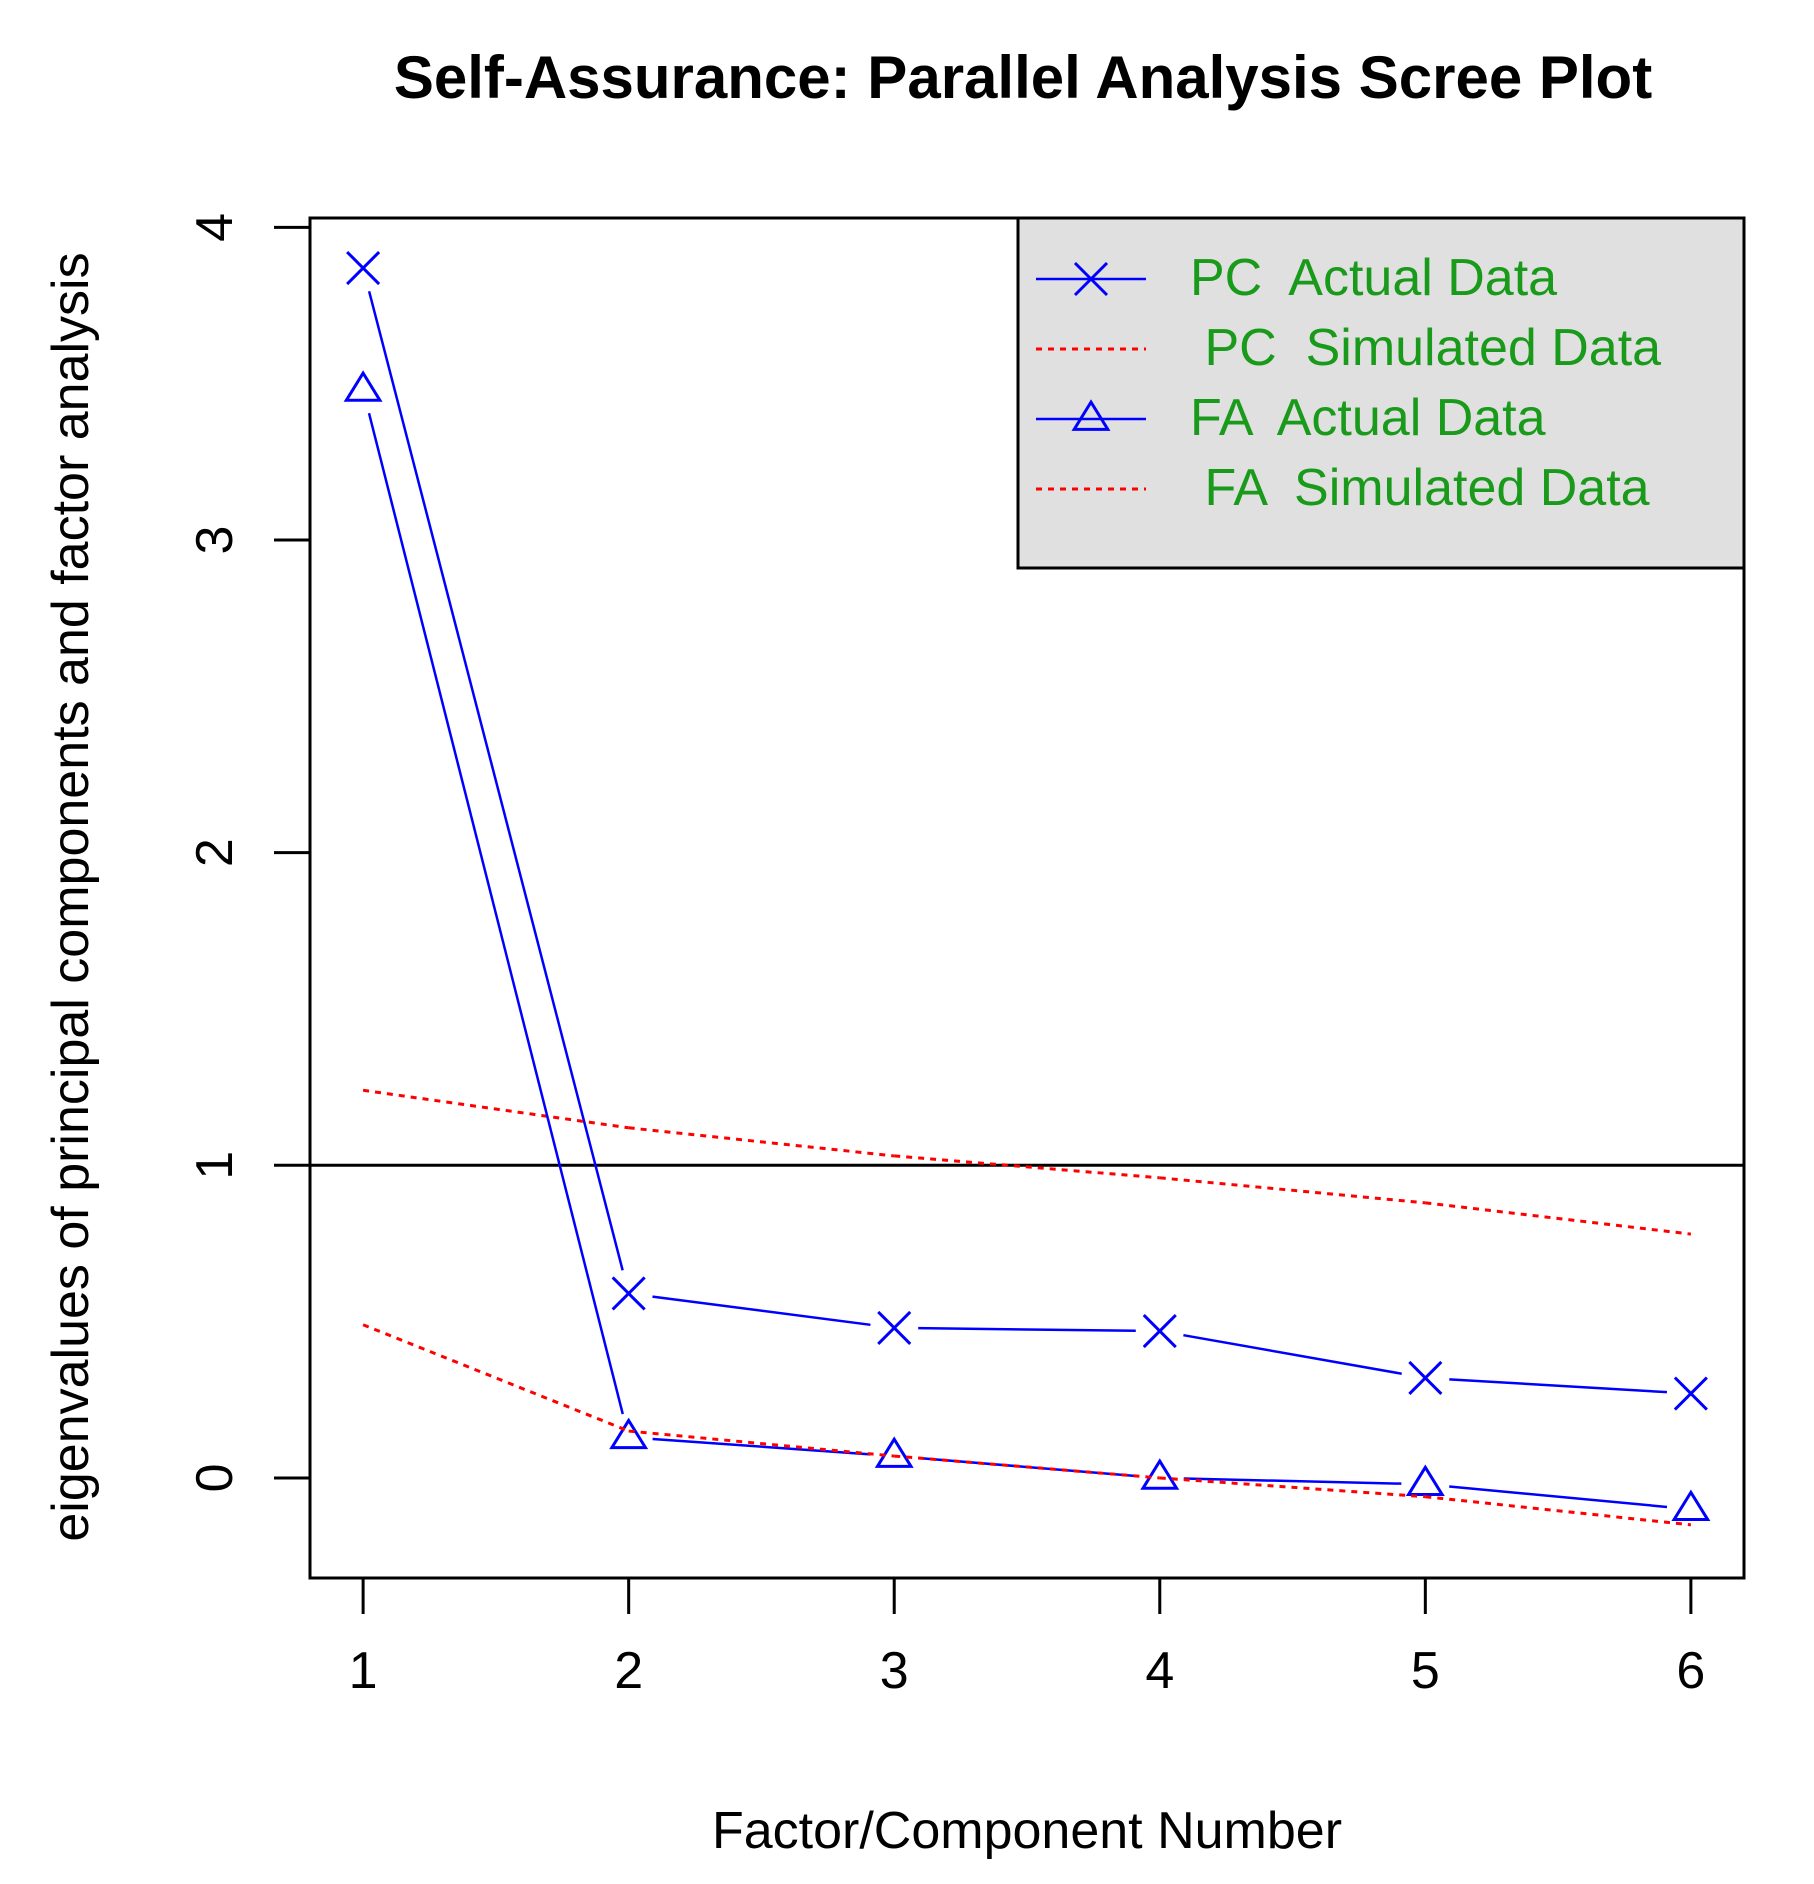 The height and width of the screenshot is (1884, 1814). Describe the element at coordinates (628, 1671) in the screenshot. I see `x-tick-label: 2` at that location.